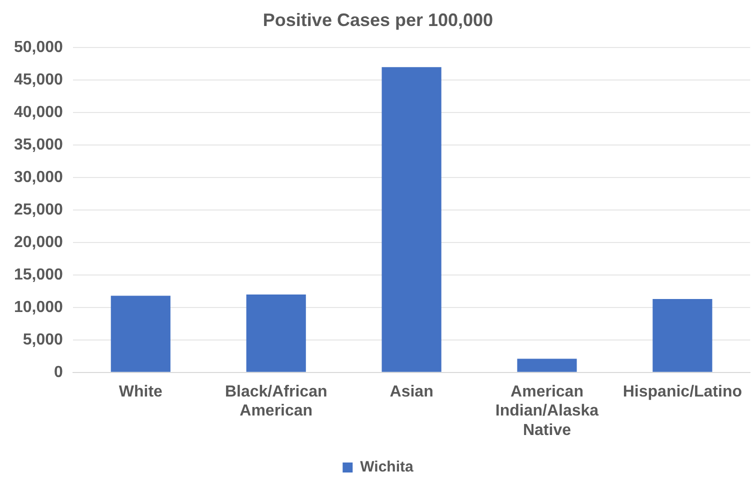 The width and height of the screenshot is (752, 489). What do you see at coordinates (140, 391) in the screenshot?
I see `x-tick-label: White` at bounding box center [140, 391].